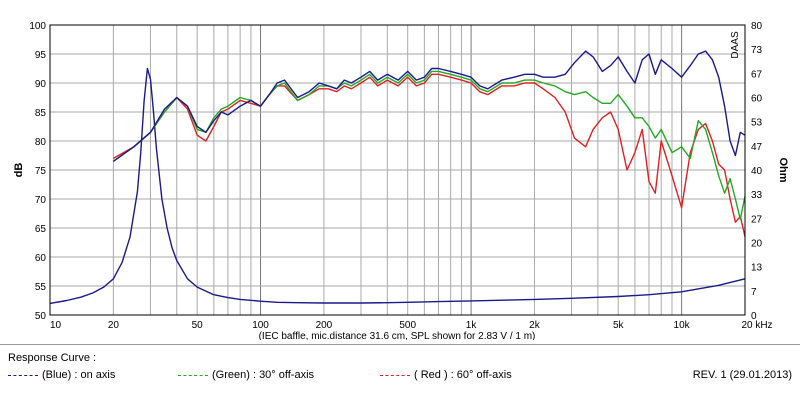  Describe the element at coordinates (41, 84) in the screenshot. I see `y-tick-label: 90` at that location.